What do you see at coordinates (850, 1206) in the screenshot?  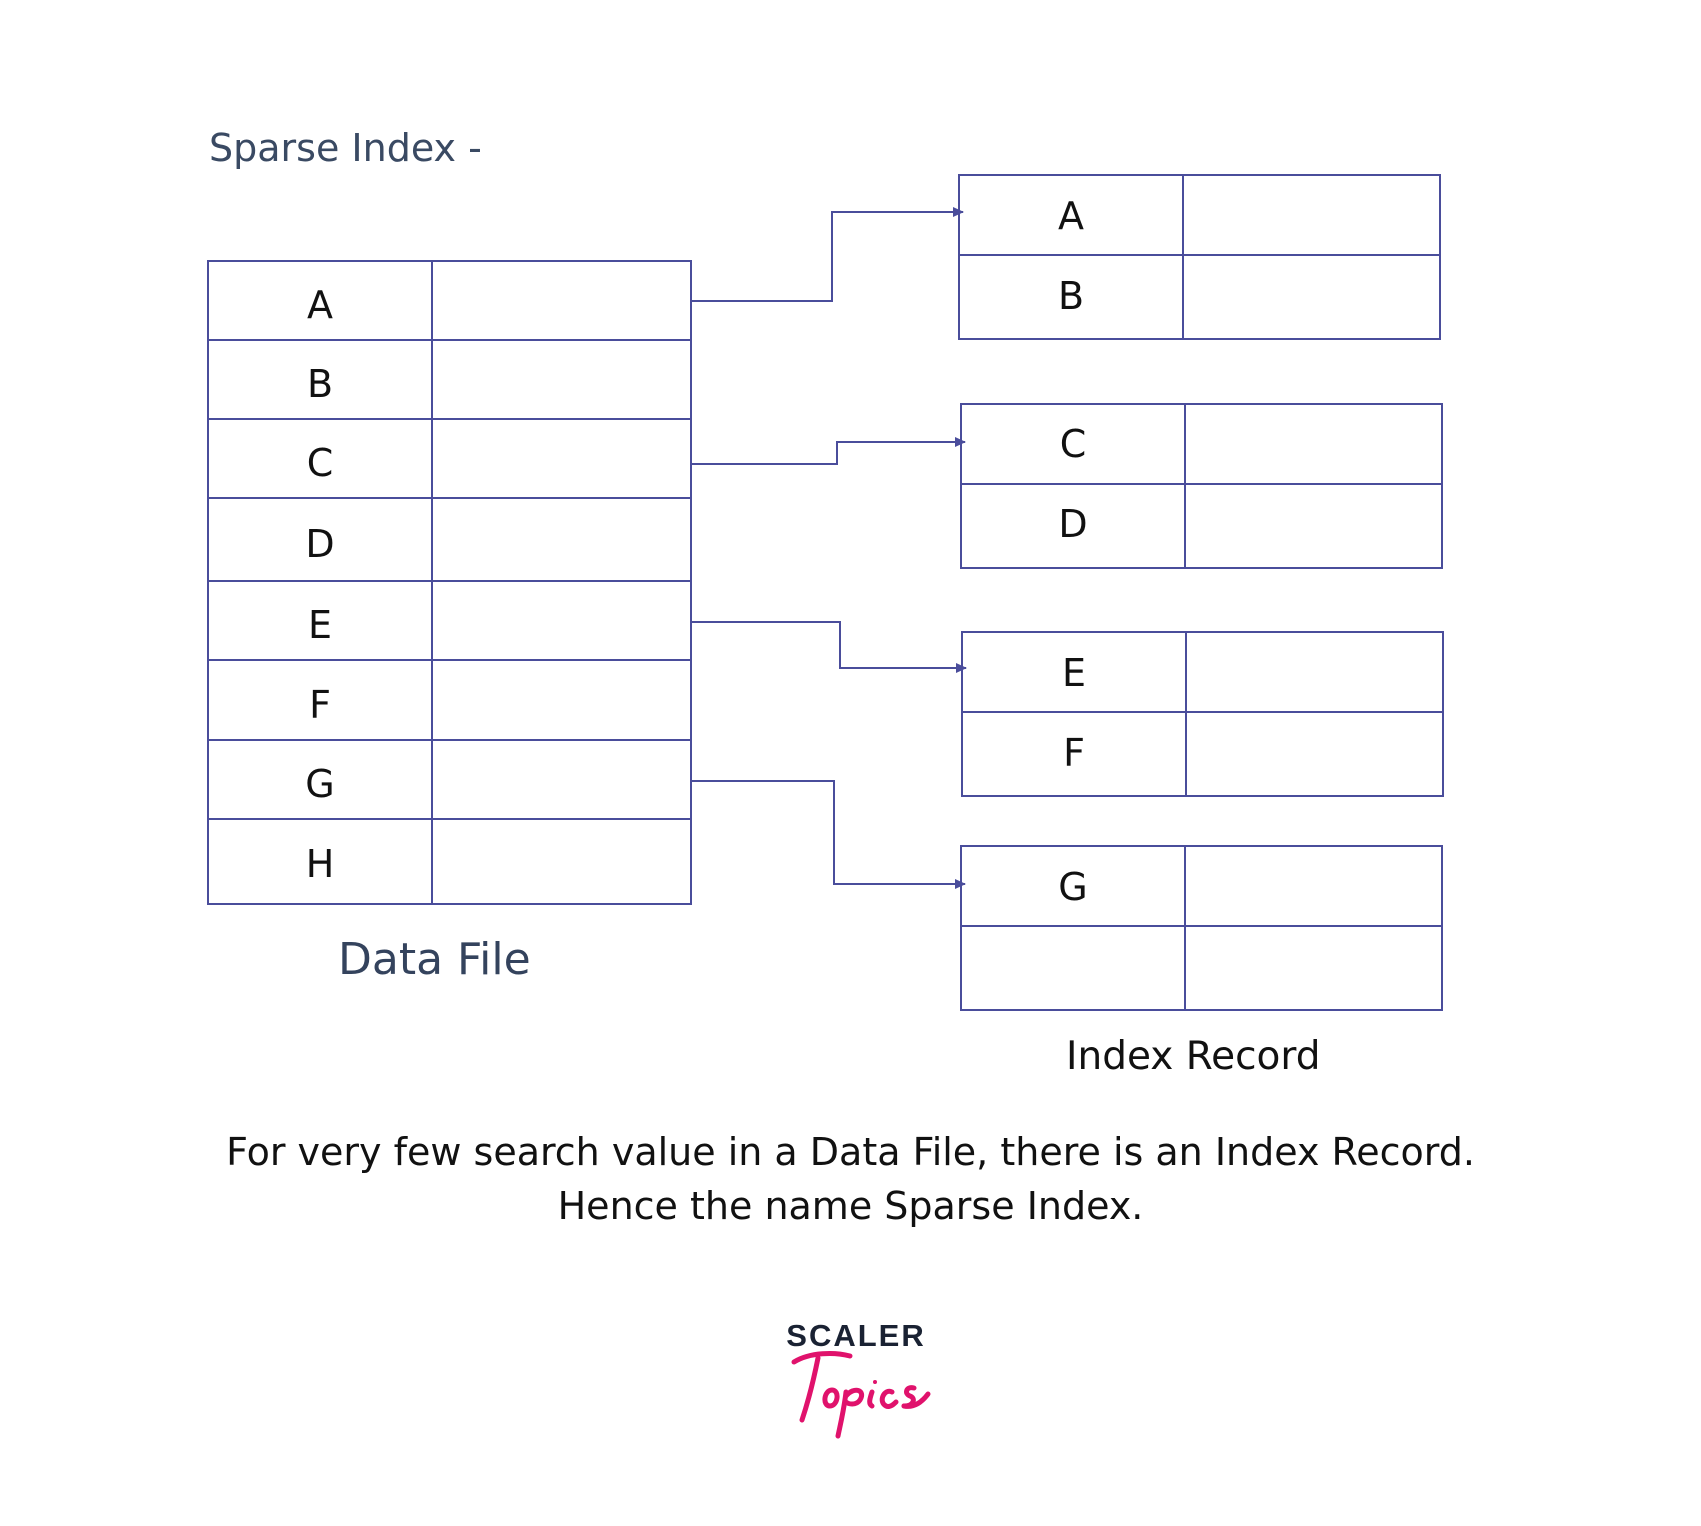 I see `note-line-2: Hence the name Sparse Index.` at bounding box center [850, 1206].